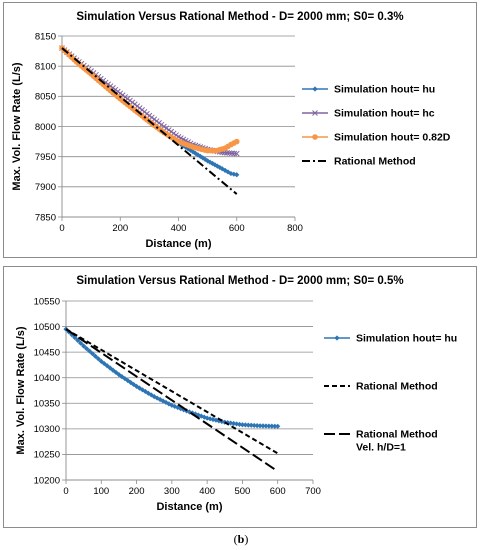 This screenshot has height=550, width=482. Describe the element at coordinates (101, 491) in the screenshot. I see `tick-label-x-1: 100` at that location.